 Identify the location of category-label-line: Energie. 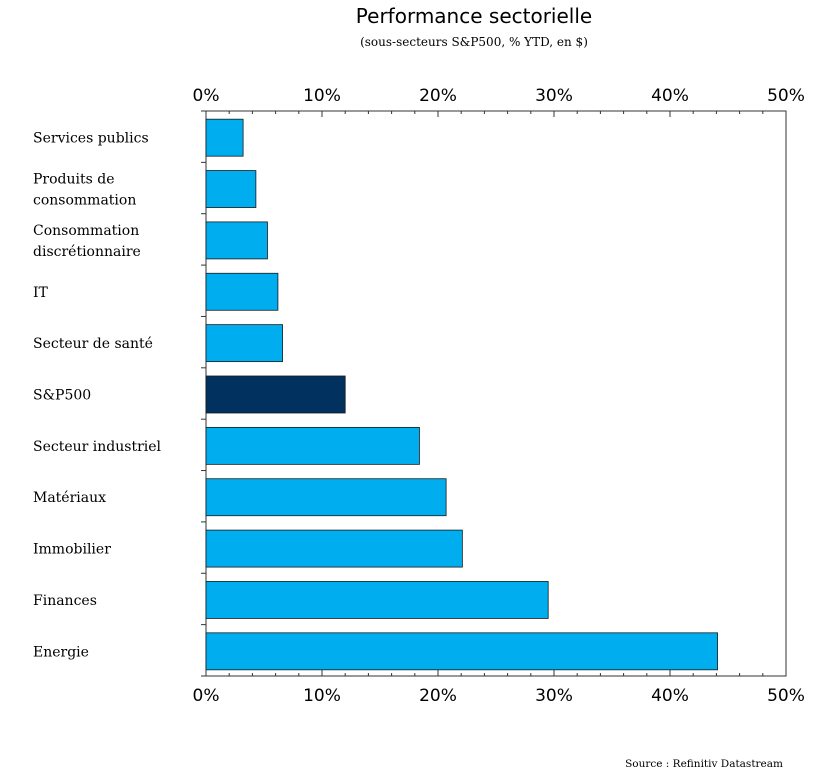
(61, 652).